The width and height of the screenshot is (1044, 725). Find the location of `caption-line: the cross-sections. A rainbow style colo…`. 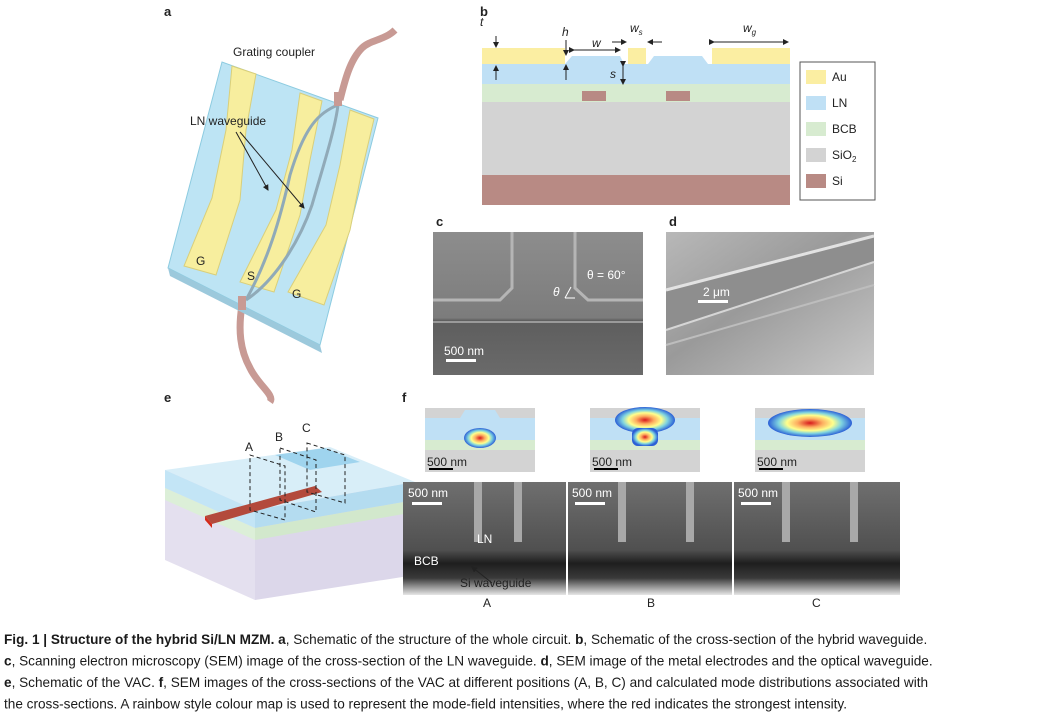

caption-line: the cross-sections. A rainbow style colo… is located at coordinates (425, 704).